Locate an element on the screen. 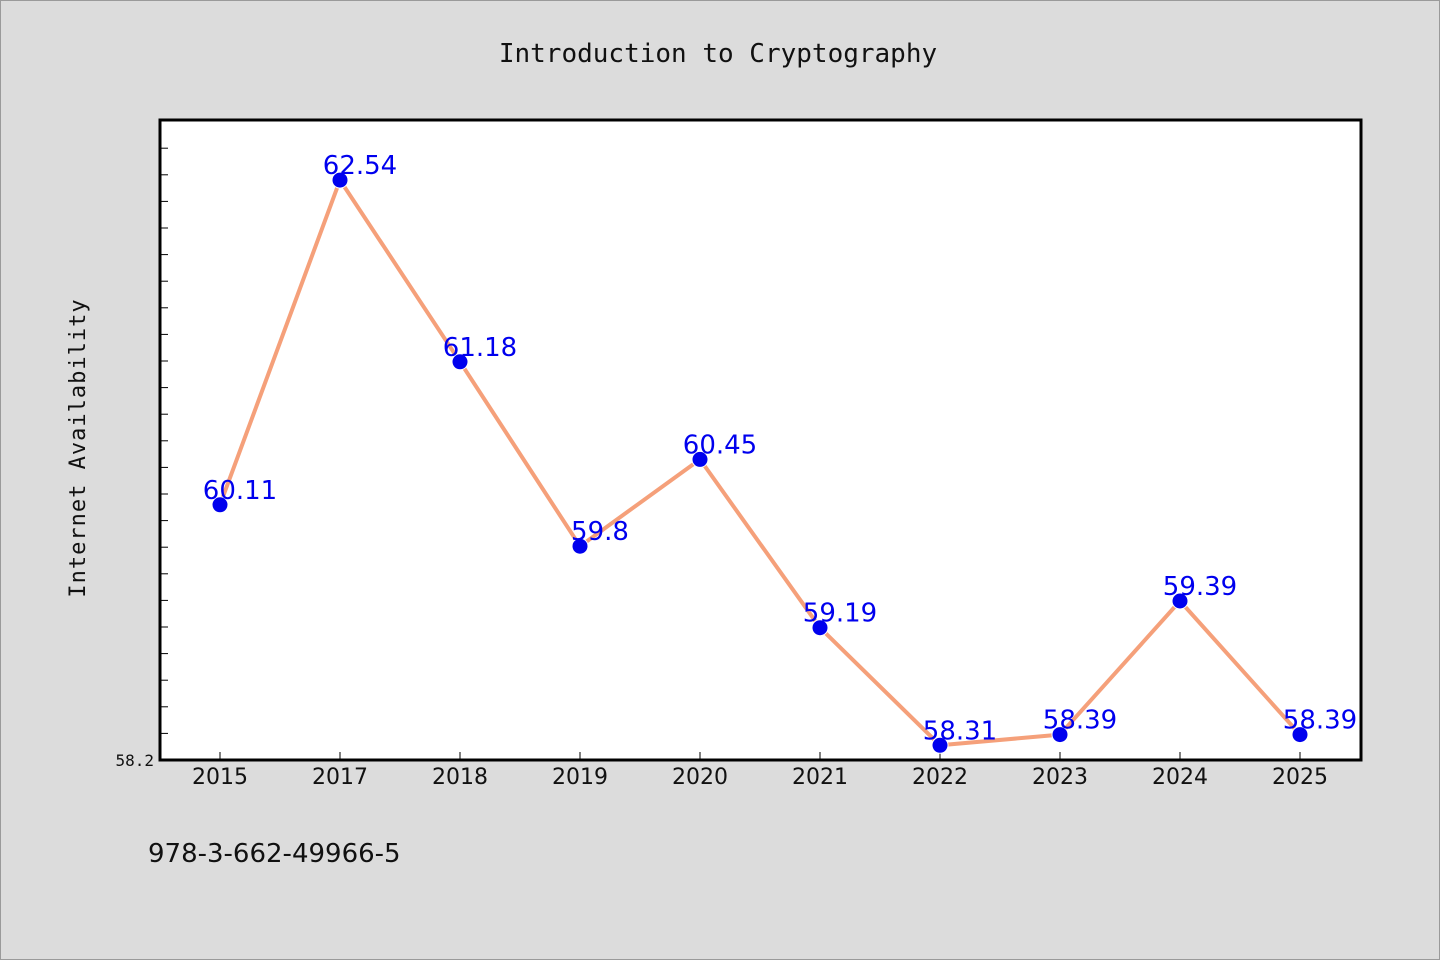 The image size is (1440, 960). data-label: 60.11 is located at coordinates (240, 491).